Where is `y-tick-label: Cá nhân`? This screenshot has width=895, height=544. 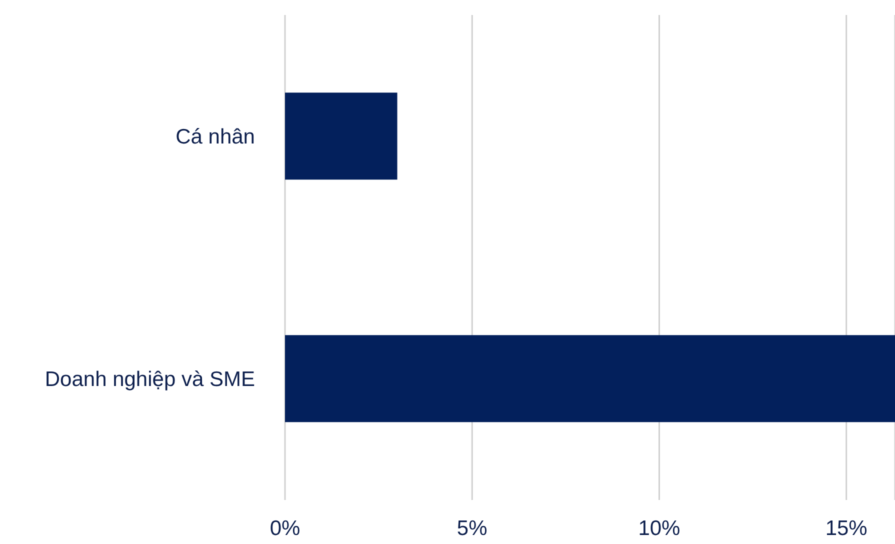 y-tick-label: Cá nhân is located at coordinates (215, 137).